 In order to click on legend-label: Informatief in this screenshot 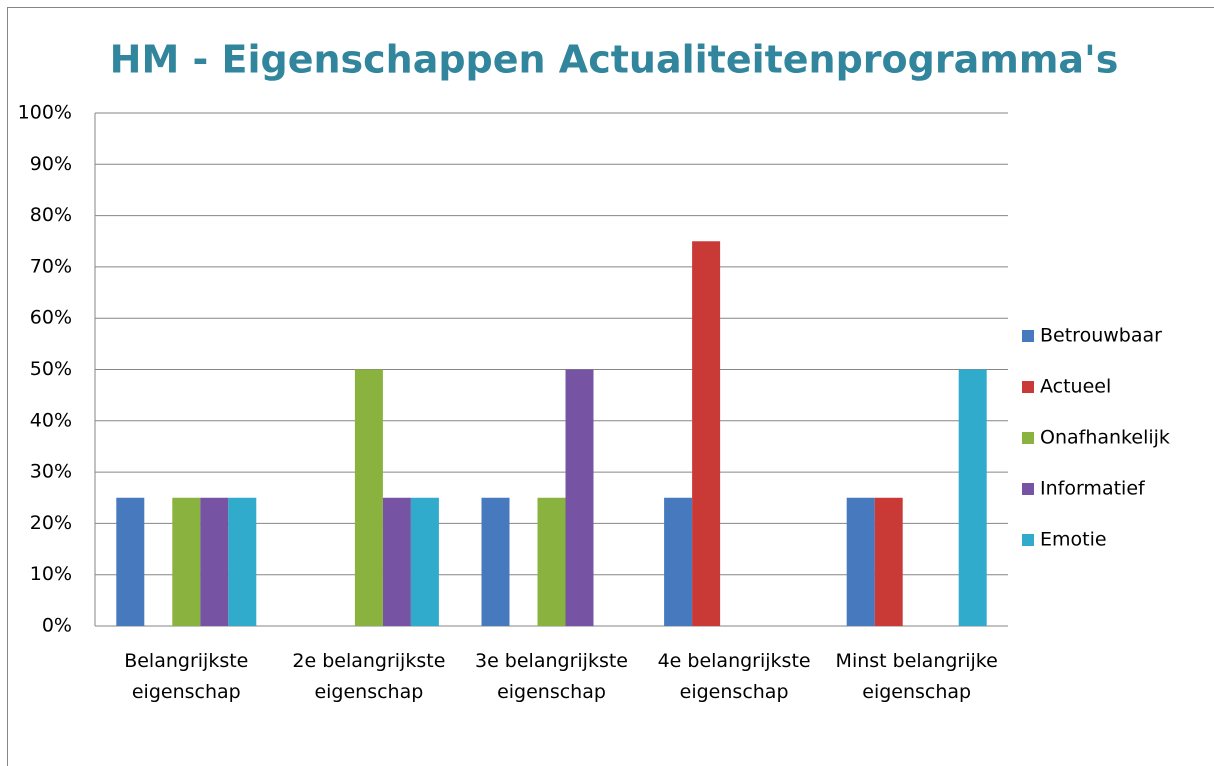, I will do `click(1093, 489)`.